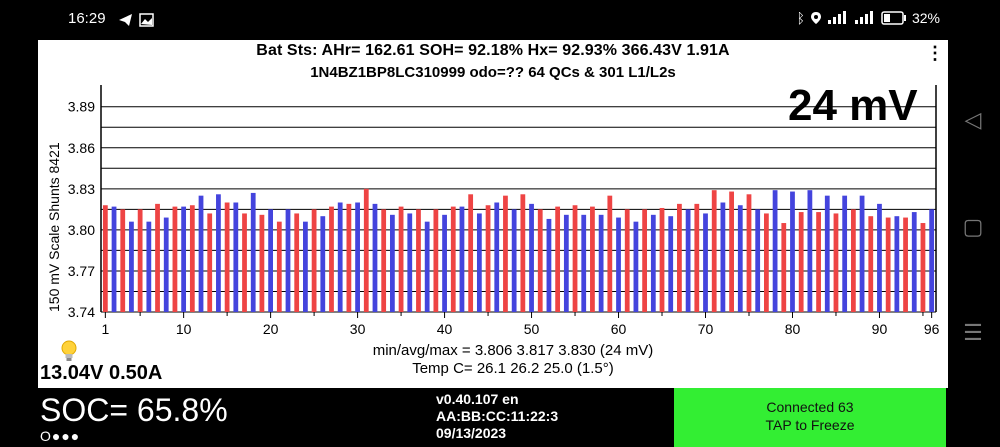 This screenshot has width=1000, height=447. What do you see at coordinates (800, 18) in the screenshot?
I see `bluetooth-icon: ᛒ` at bounding box center [800, 18].